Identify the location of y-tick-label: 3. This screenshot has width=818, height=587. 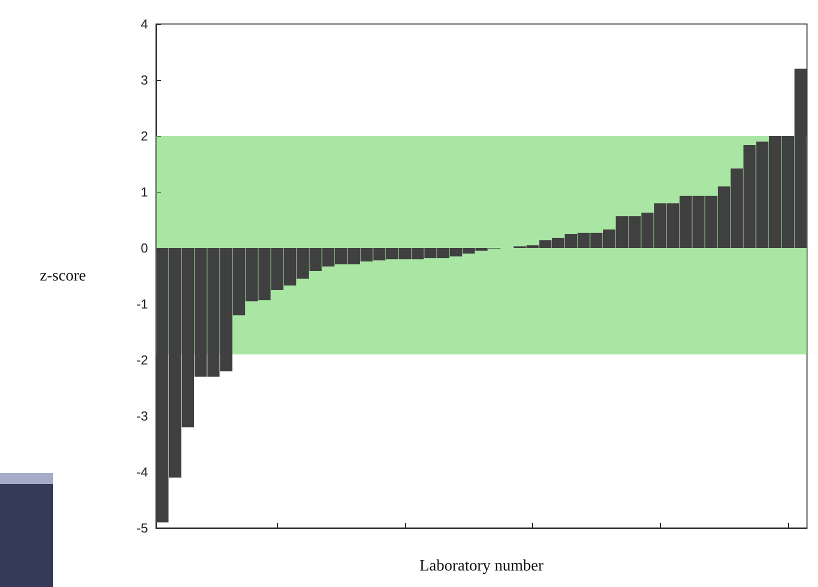
(144, 80).